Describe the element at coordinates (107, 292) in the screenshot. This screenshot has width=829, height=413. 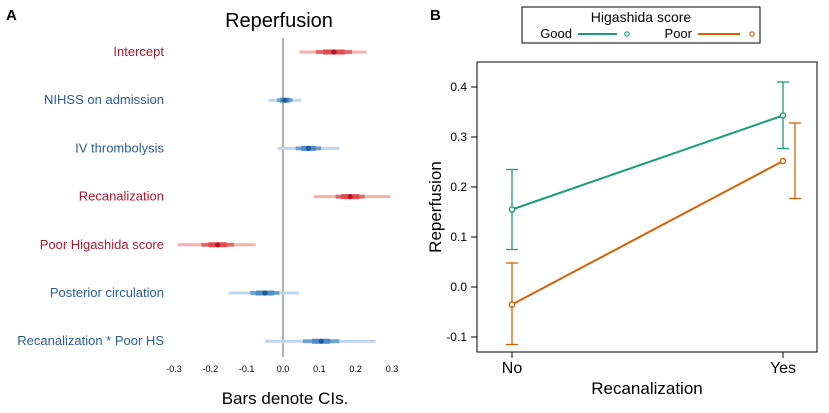
I see `forest-row-label: Posterior circulation` at that location.